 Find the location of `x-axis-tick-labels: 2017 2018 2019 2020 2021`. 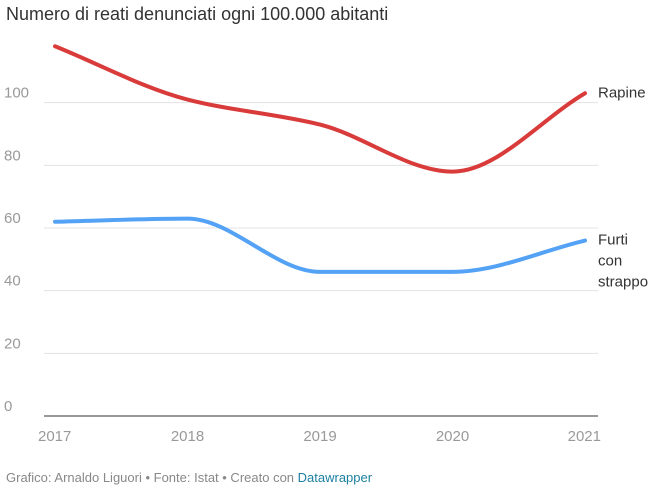

x-axis-tick-labels: 2017 2018 2019 2020 2021 is located at coordinates (319, 436).